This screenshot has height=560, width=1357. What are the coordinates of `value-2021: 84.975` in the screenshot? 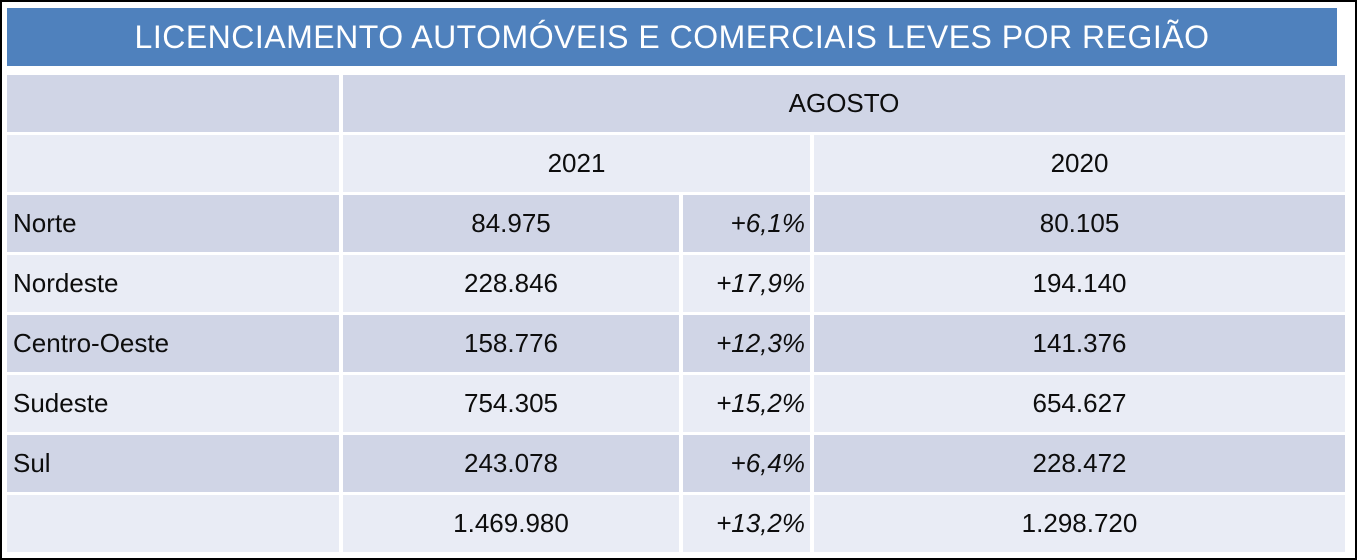 It's located at (511, 223).